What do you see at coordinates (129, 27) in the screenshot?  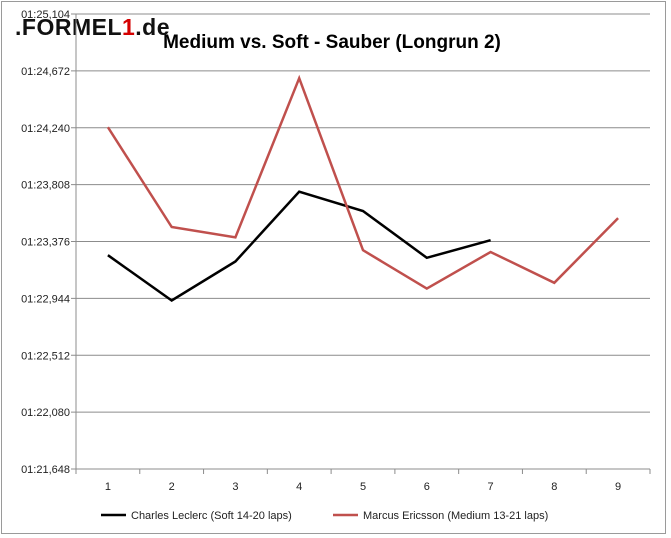 I see `logo-highlight: 1` at bounding box center [129, 27].